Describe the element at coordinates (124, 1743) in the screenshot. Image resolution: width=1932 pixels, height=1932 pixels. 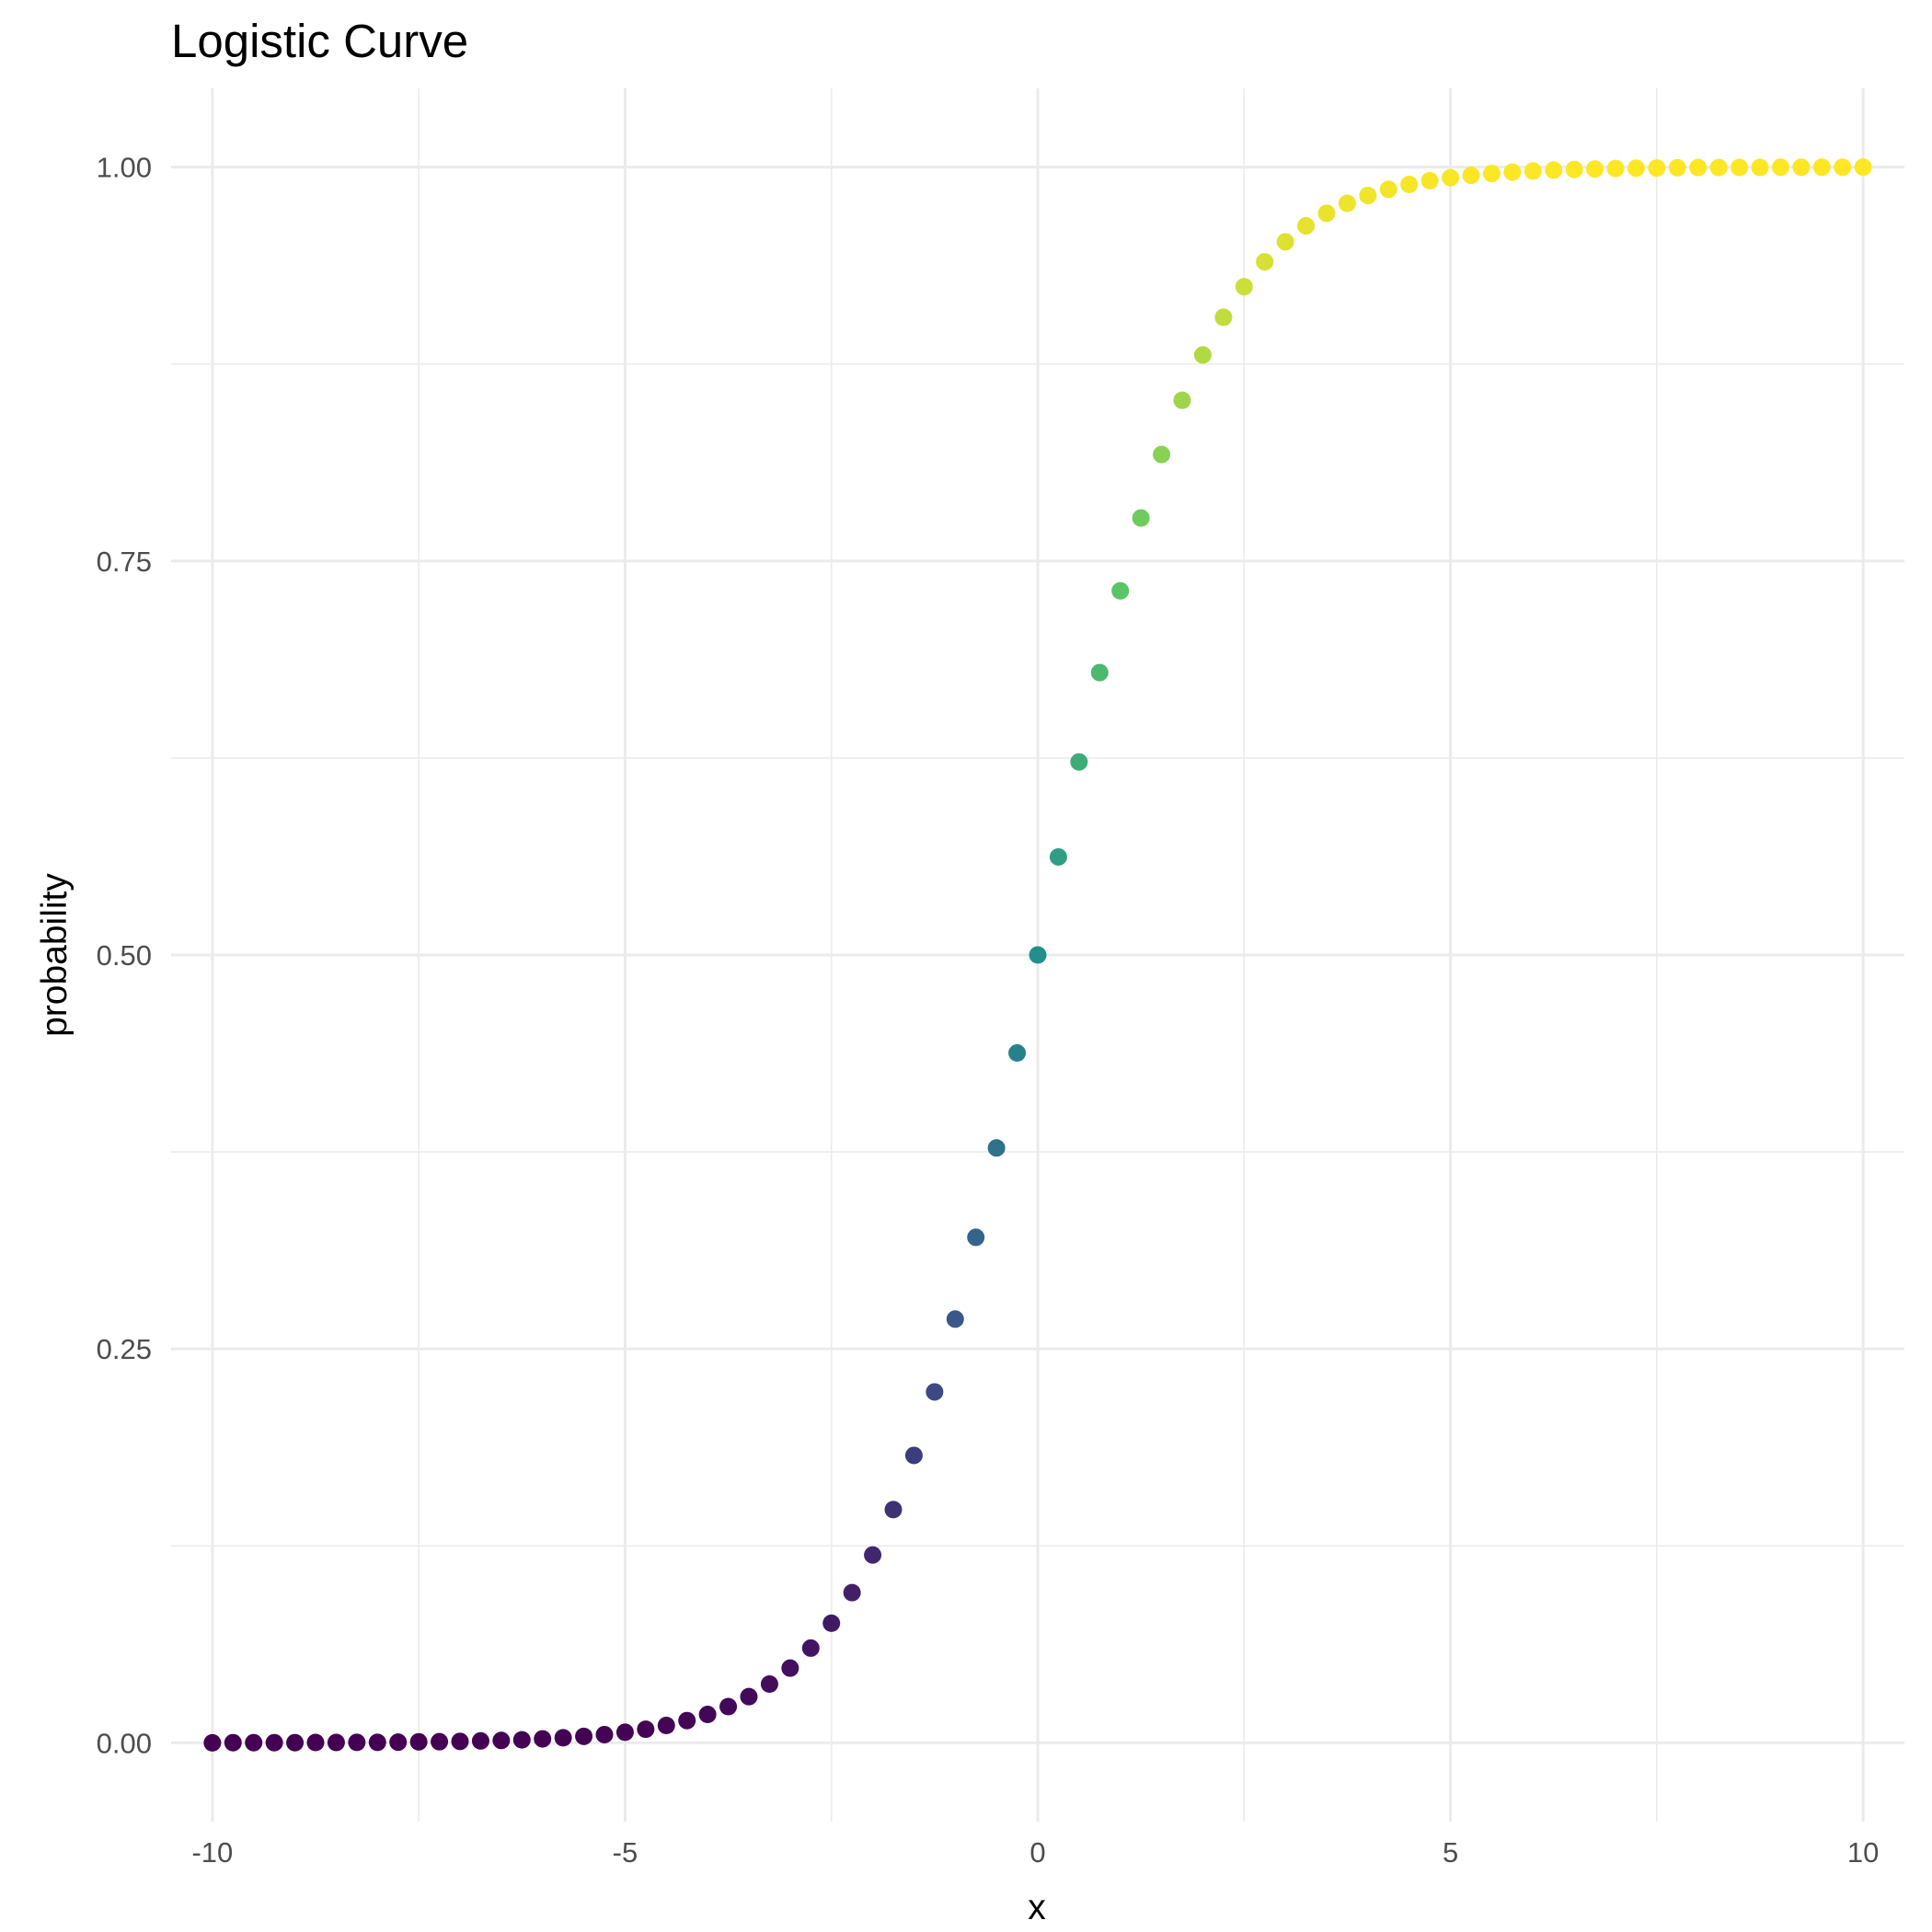
I see `y-tick-label: 0.00` at that location.